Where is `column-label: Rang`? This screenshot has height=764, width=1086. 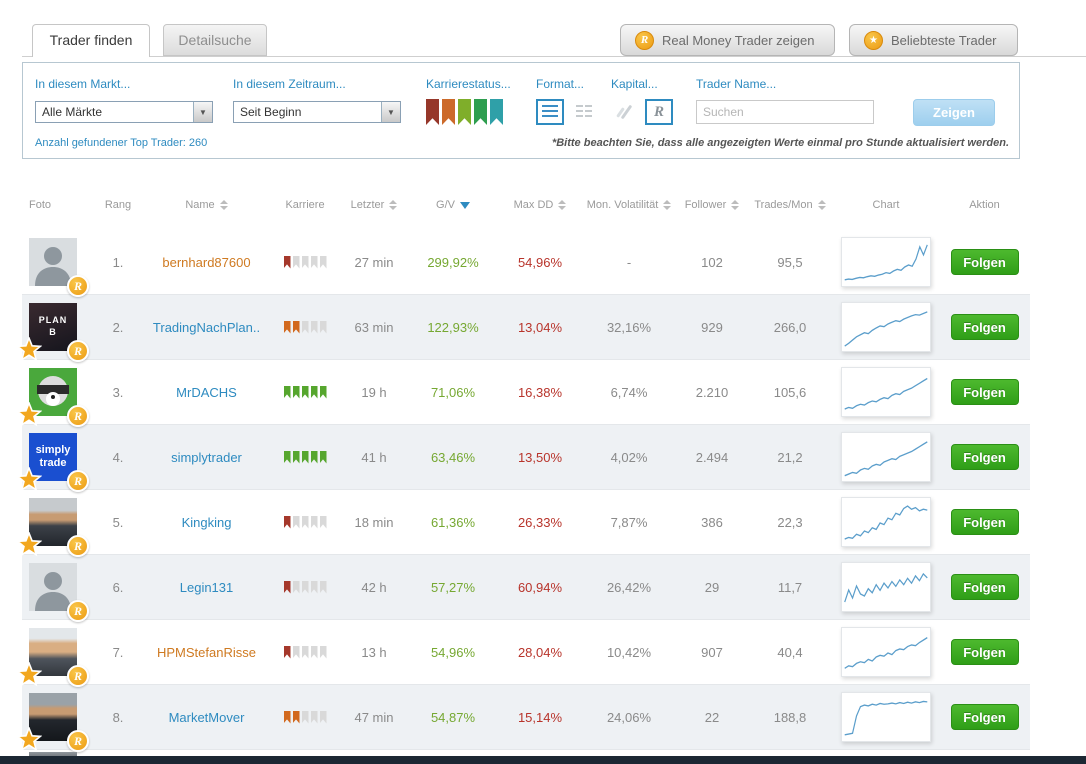 column-label: Rang is located at coordinates (118, 205).